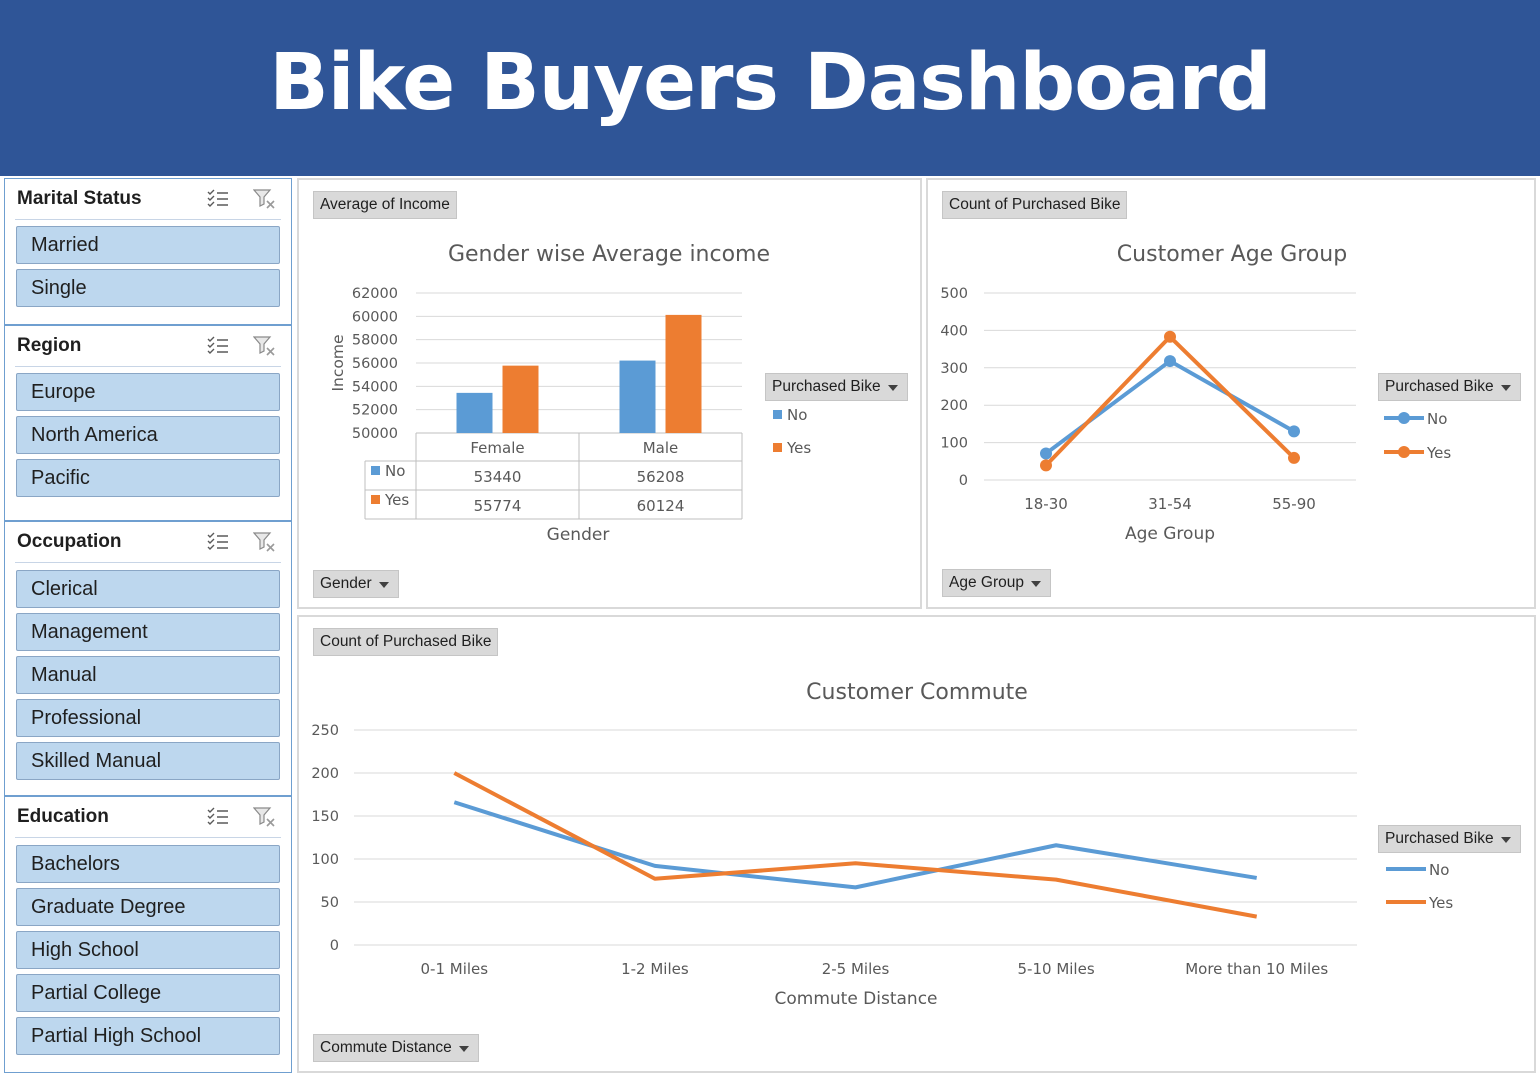 Image resolution: width=1540 pixels, height=1075 pixels. I want to click on slicer-item-skilled-manual: Skilled Manual, so click(148, 761).